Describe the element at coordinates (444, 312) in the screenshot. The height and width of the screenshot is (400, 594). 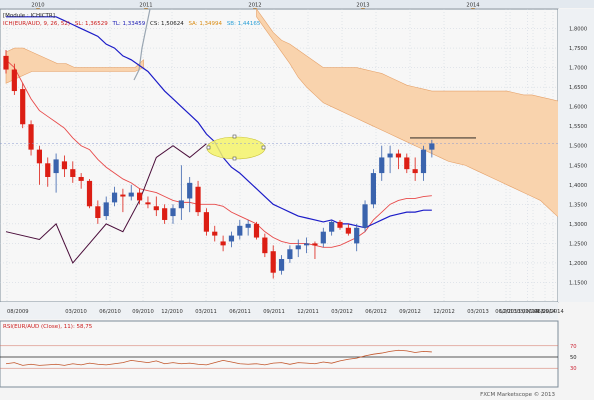
I see `date-tick-label: 12/2012` at that location.